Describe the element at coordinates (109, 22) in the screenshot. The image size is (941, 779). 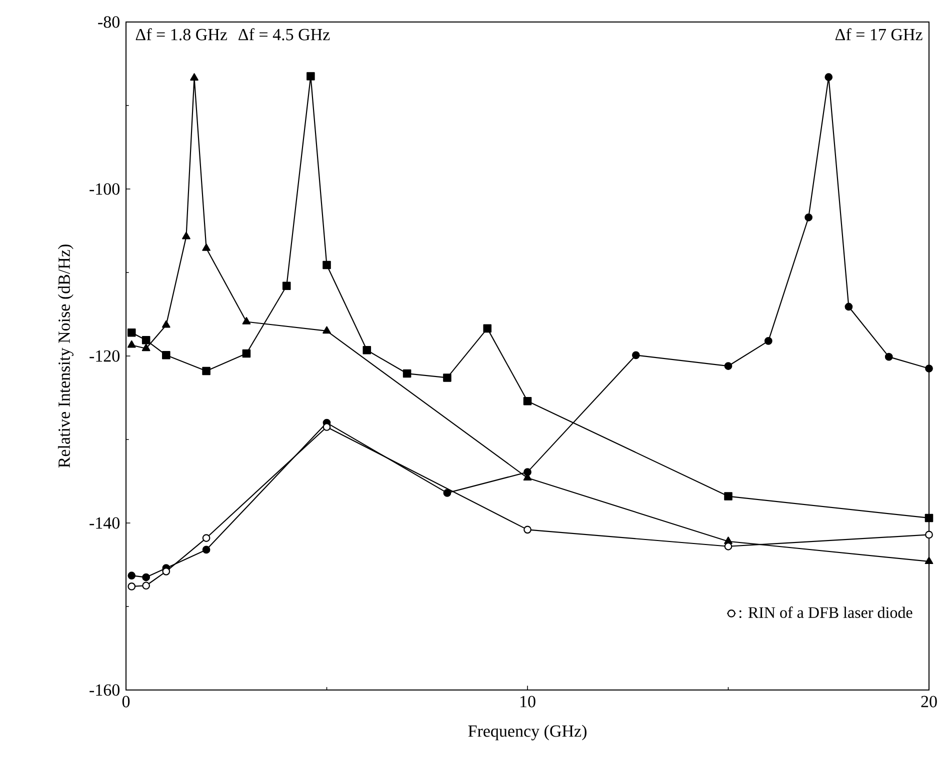
I see `y-tick-label: -80` at that location.